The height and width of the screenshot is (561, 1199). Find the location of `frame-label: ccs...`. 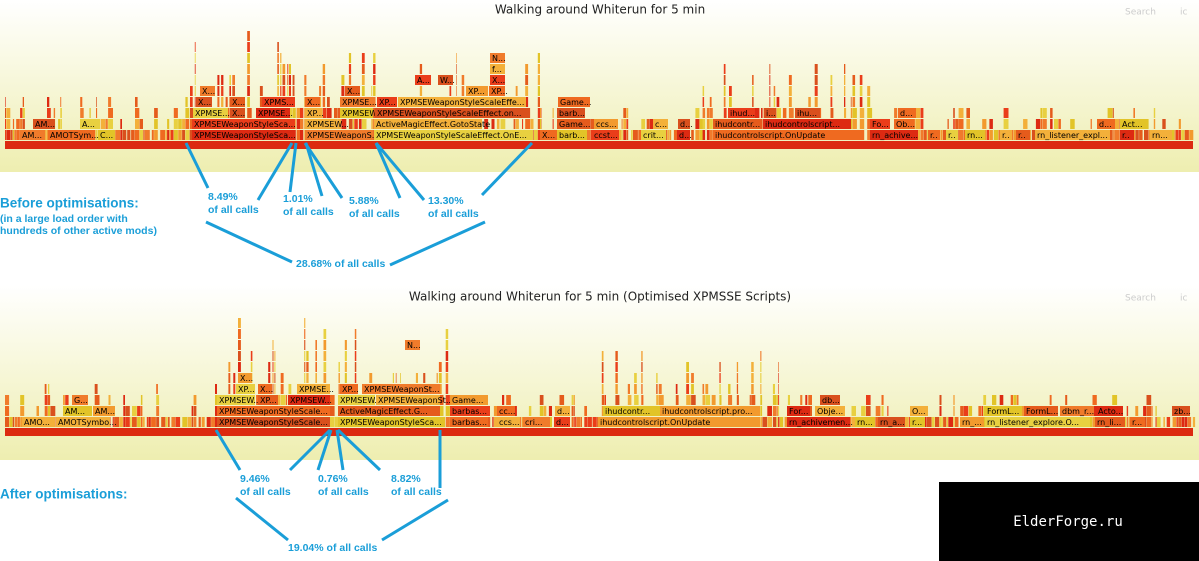

frame-label: ccs... is located at coordinates (606, 124).